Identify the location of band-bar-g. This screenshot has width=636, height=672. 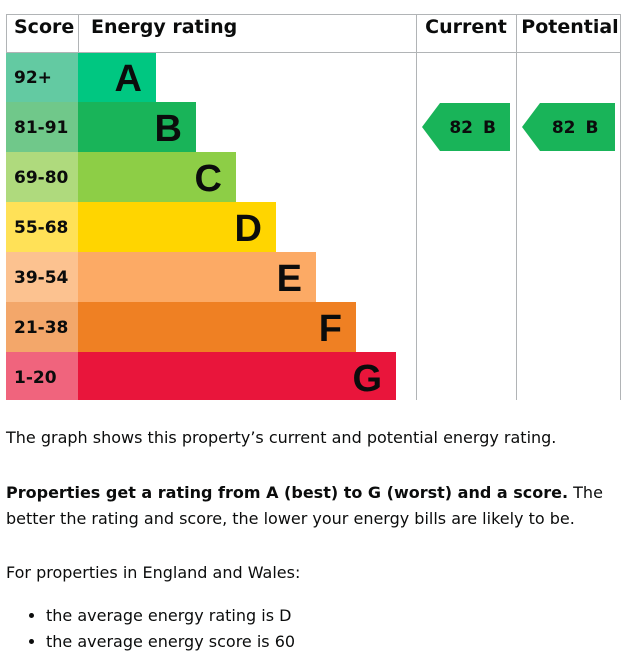
(237, 376).